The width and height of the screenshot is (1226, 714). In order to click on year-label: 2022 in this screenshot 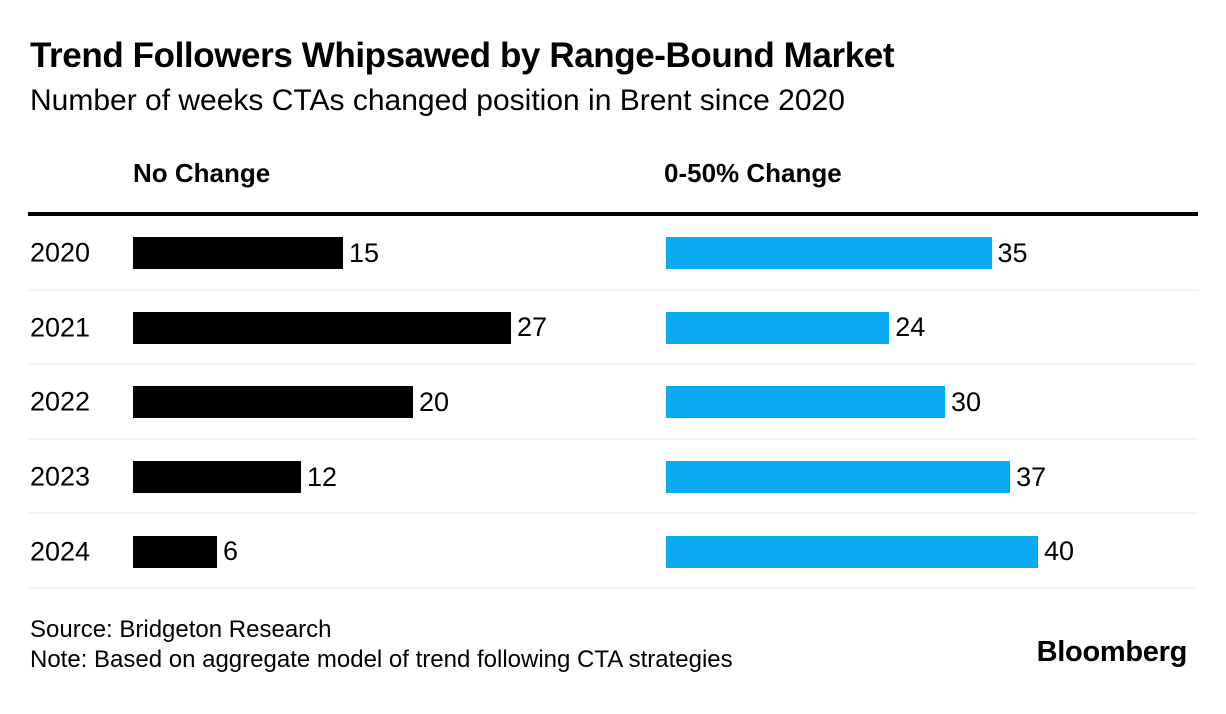, I will do `click(60, 401)`.